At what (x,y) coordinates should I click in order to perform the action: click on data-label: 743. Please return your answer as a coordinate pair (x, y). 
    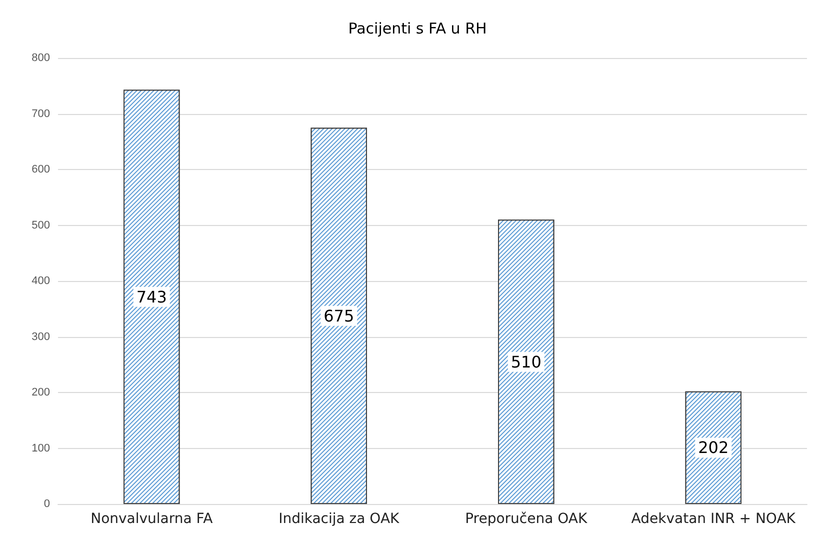
    Looking at the image, I should click on (151, 296).